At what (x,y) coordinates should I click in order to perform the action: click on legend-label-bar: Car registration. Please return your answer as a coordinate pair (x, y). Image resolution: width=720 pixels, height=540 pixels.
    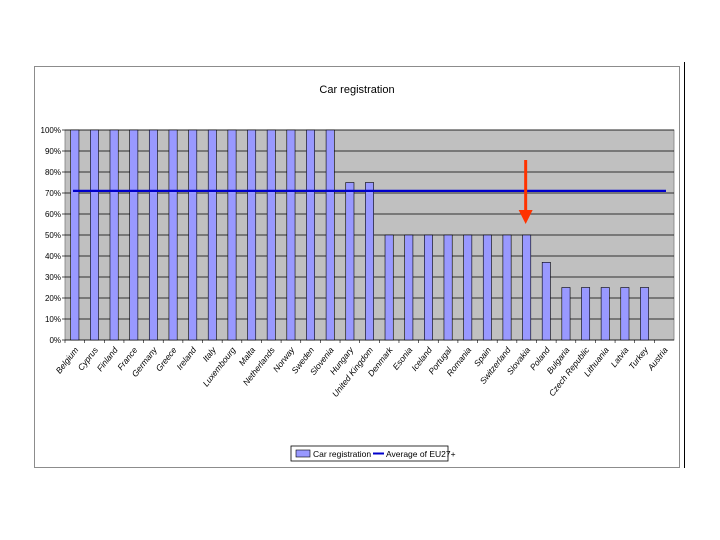
    Looking at the image, I should click on (342, 454).